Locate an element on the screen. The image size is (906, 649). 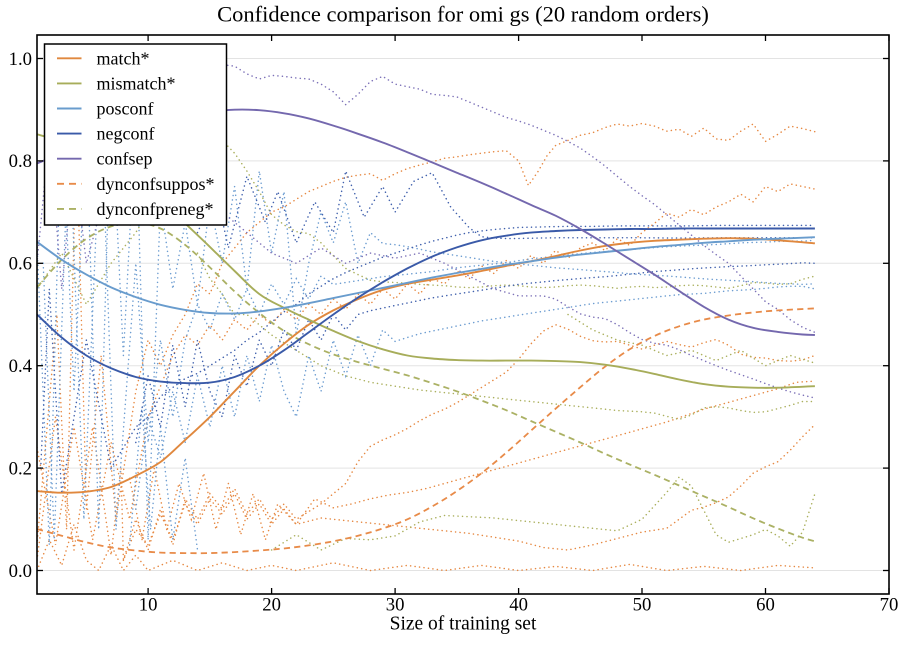
svg-text: 50 is located at coordinates (642, 605).